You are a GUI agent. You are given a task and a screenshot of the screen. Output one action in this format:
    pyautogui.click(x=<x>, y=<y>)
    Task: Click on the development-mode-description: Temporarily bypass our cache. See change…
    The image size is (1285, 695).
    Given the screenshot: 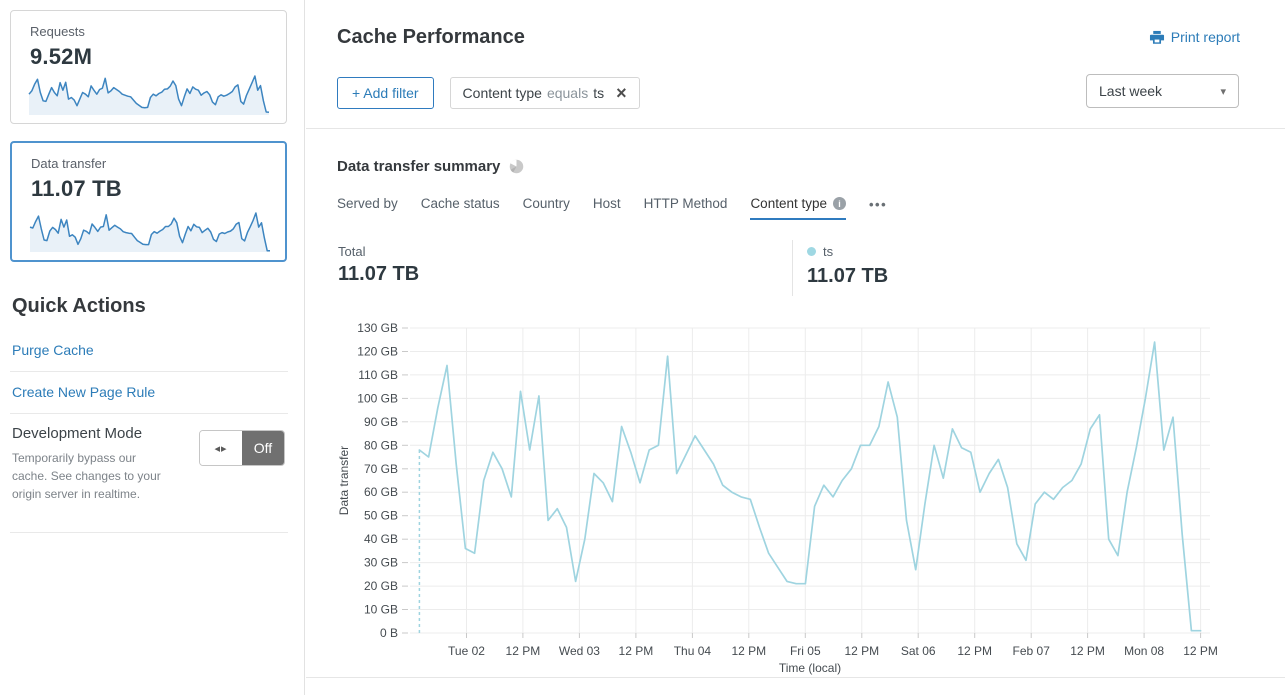 What is the action you would take?
    pyautogui.click(x=86, y=476)
    